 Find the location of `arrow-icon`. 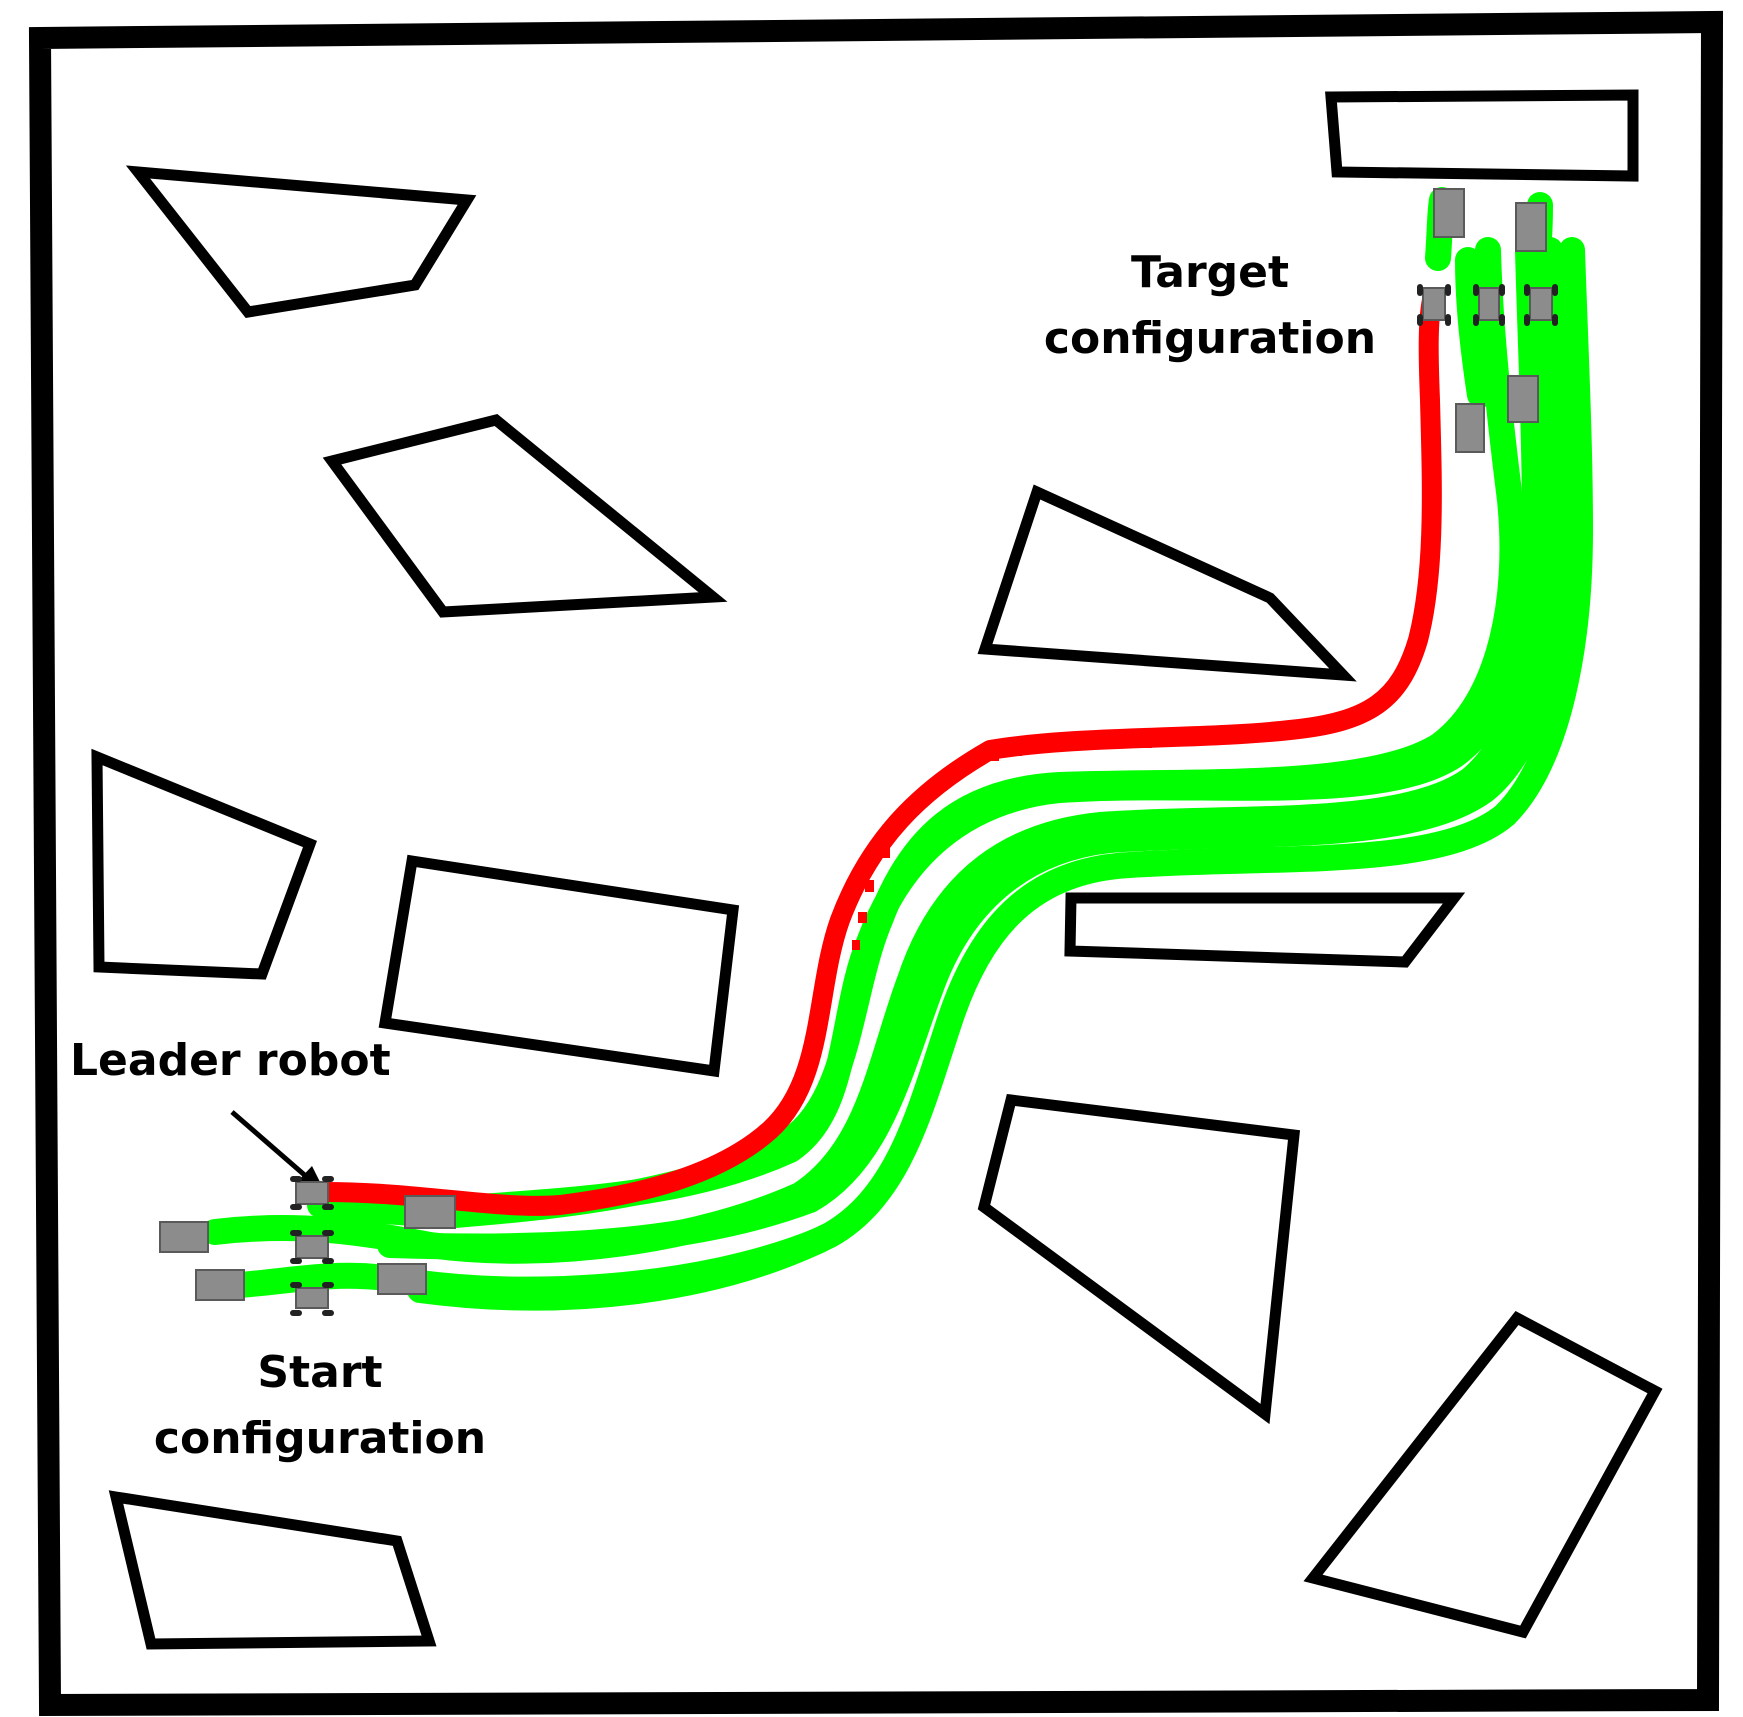

arrow-icon is located at coordinates (270, 1145).